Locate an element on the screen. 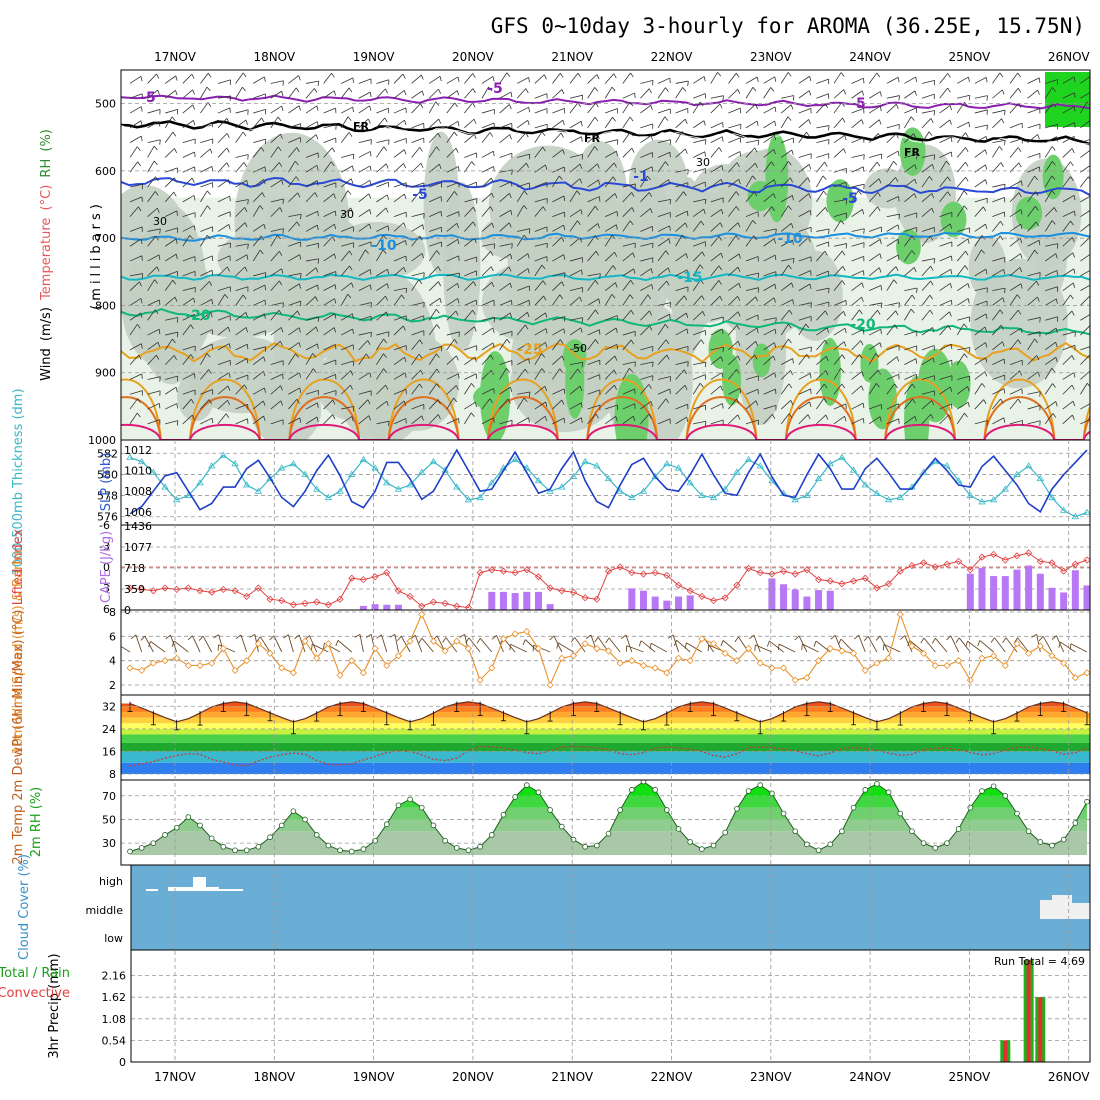 This screenshot has height=1100, width=1100. isotherm-freezing-inner is located at coordinates (605, 134).